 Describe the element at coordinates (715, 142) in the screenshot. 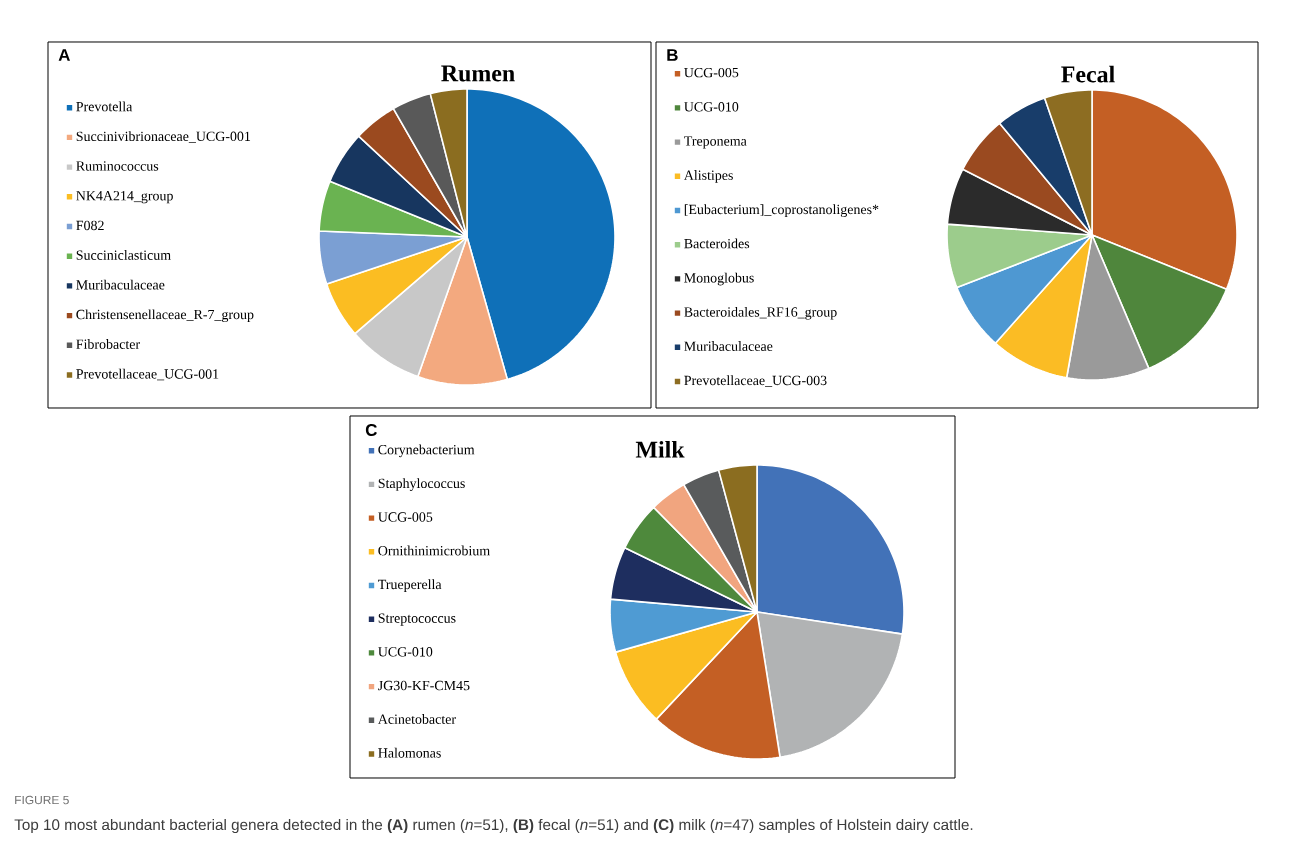

I see `legend-label: Treponema` at that location.